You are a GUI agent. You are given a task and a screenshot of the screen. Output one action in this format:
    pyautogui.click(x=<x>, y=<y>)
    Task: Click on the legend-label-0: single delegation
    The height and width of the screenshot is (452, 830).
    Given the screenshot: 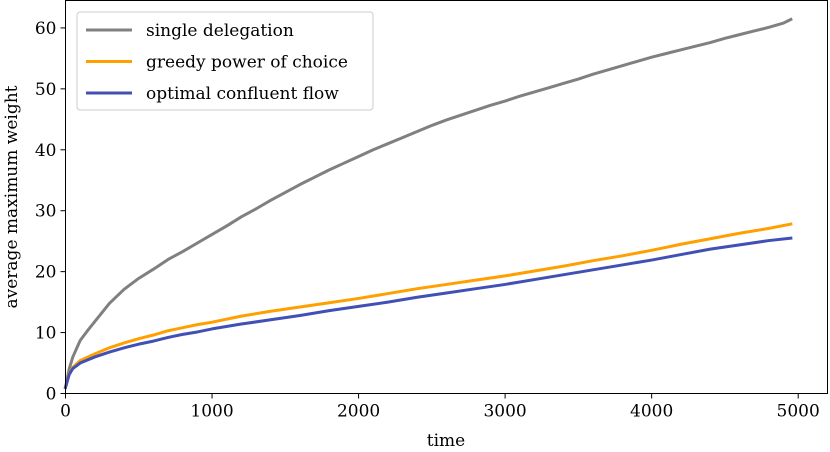 What is the action you would take?
    pyautogui.click(x=220, y=31)
    